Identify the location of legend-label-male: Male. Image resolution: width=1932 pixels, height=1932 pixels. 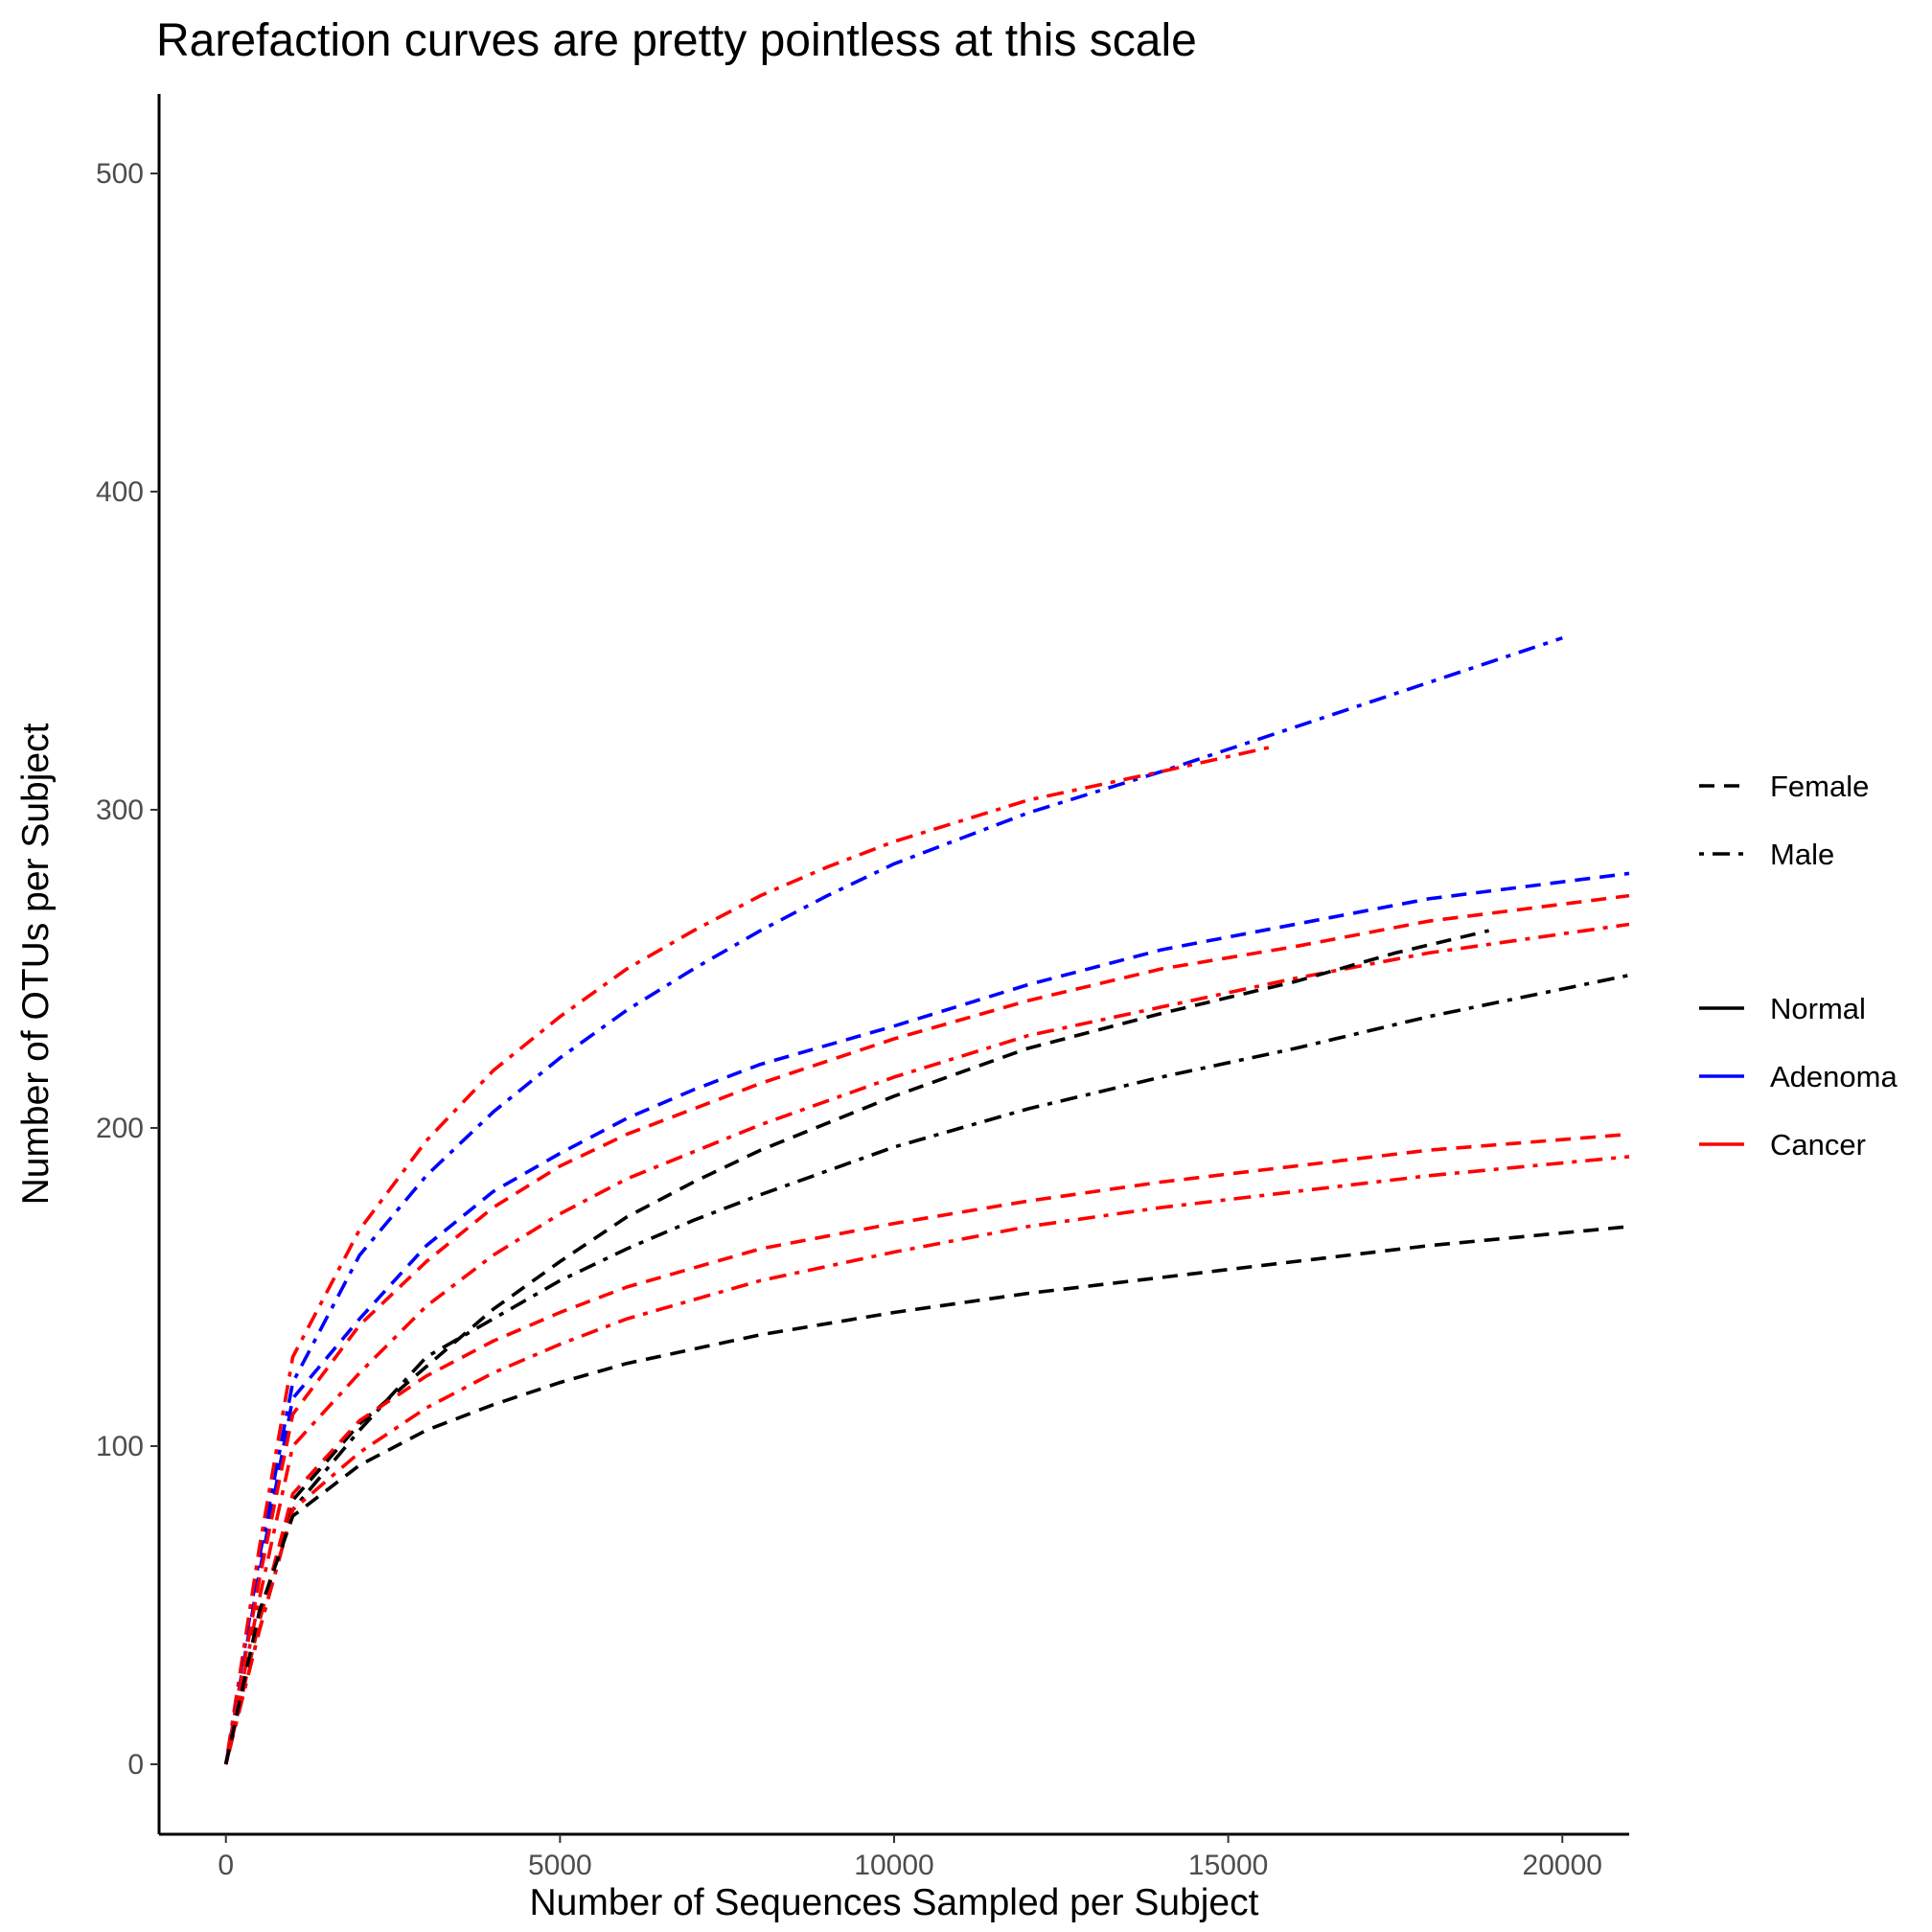
(1802, 854).